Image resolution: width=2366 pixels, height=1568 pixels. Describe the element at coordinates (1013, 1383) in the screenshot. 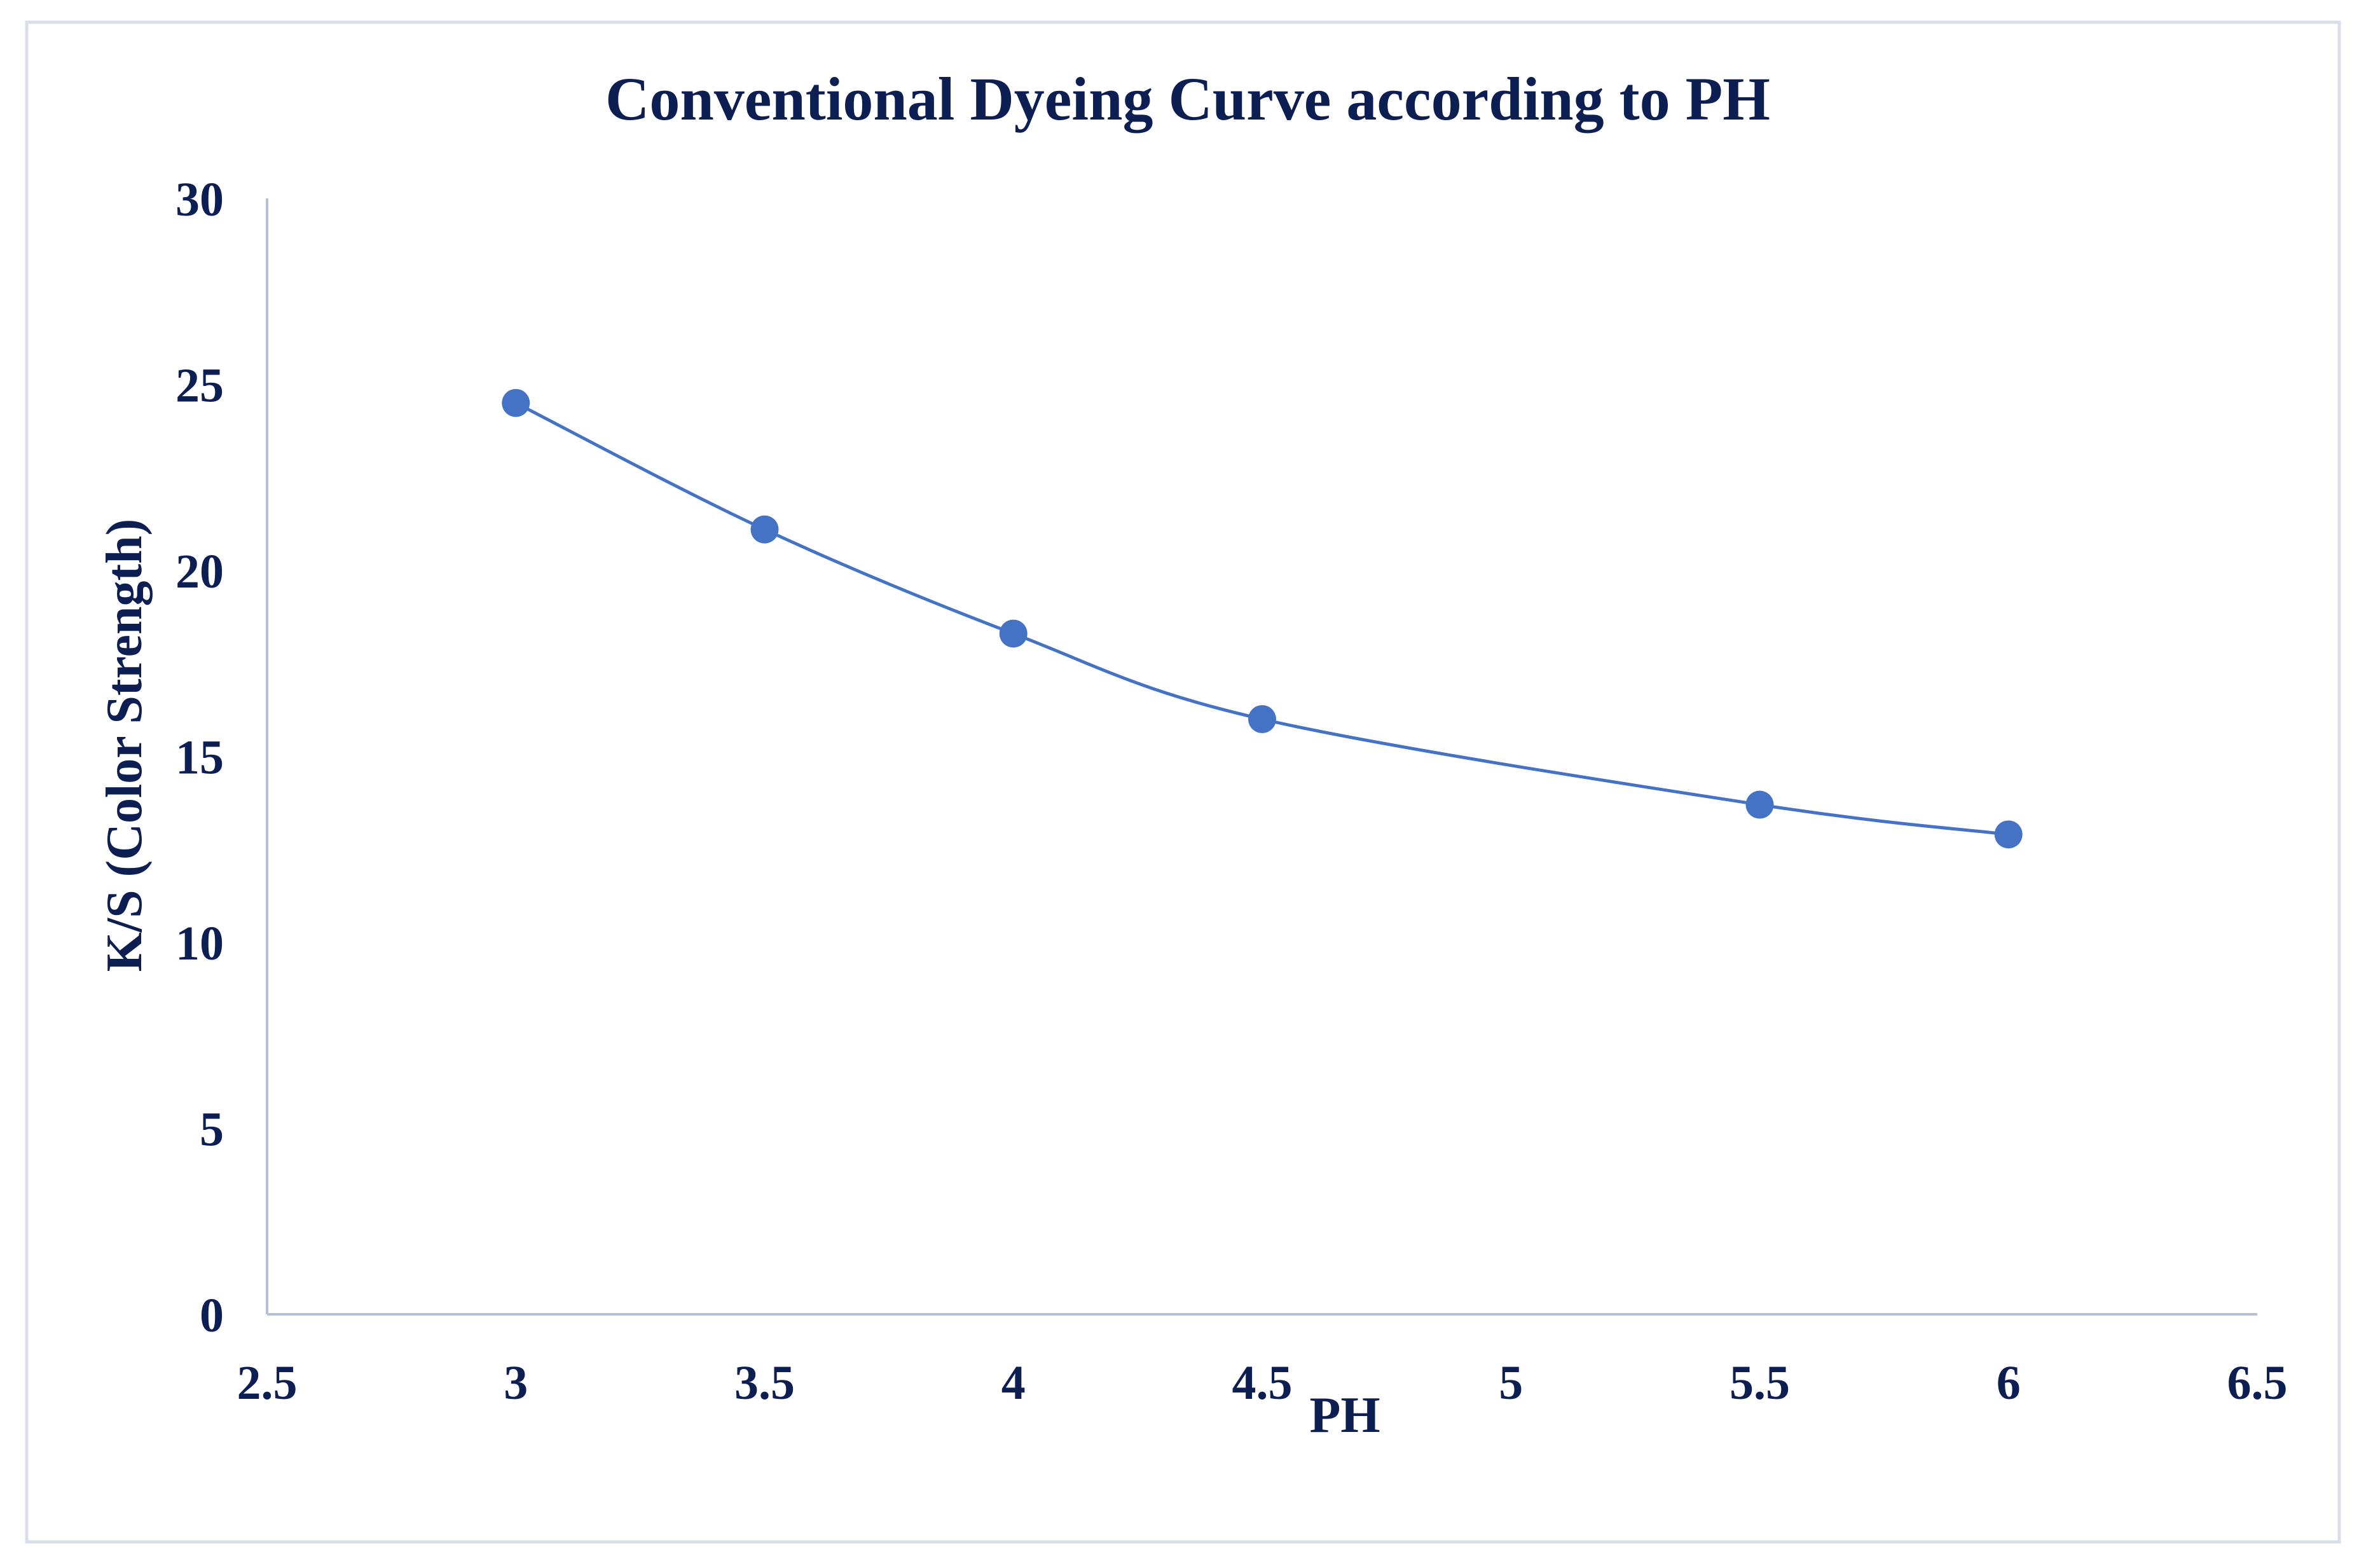

I see `x-tick-label: 4` at that location.